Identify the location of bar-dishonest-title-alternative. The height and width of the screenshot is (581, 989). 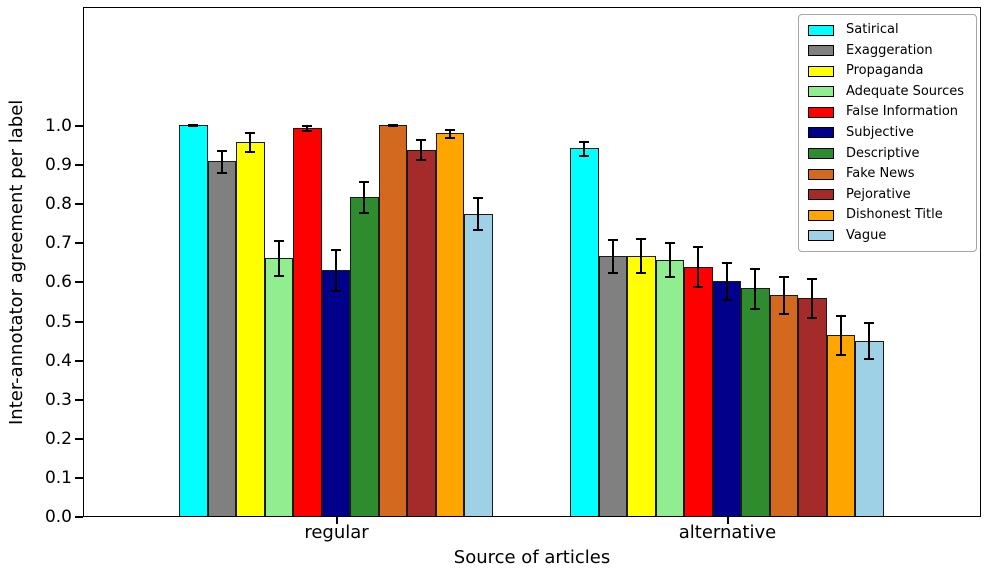
(841, 425).